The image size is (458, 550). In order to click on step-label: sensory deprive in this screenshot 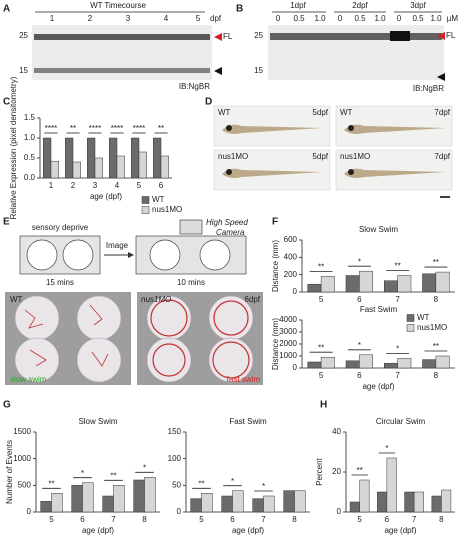, I will do `click(60, 227)`.